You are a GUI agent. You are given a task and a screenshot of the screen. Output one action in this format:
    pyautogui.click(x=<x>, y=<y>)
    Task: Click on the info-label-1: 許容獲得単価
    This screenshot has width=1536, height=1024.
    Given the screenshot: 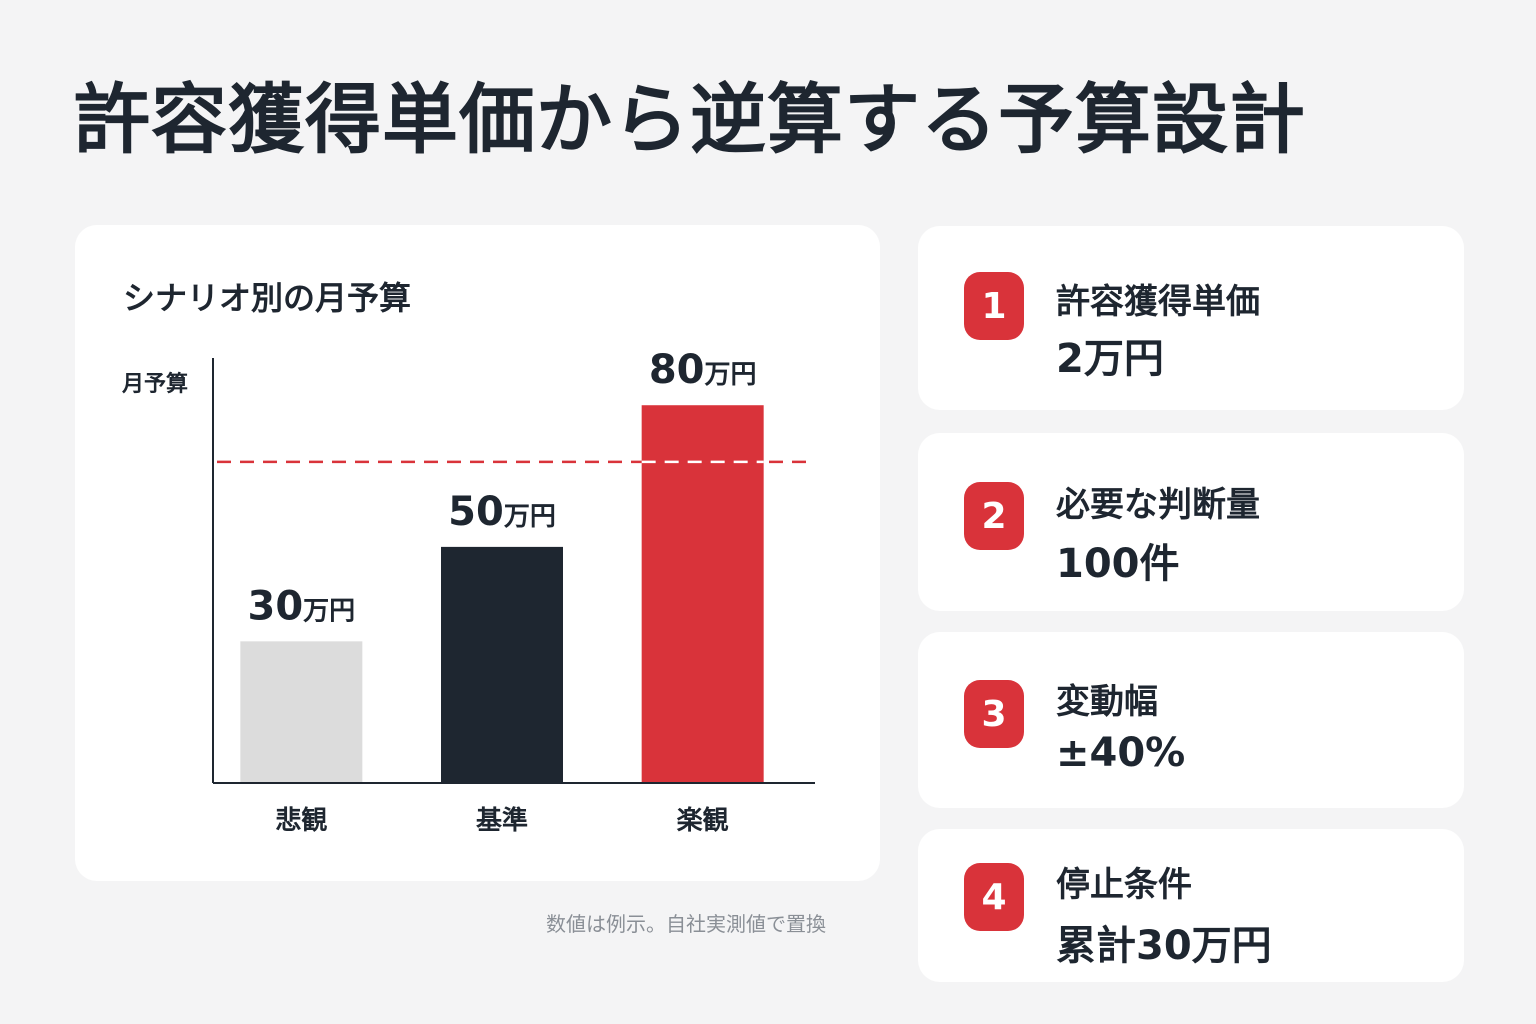 What is the action you would take?
    pyautogui.click(x=1158, y=302)
    